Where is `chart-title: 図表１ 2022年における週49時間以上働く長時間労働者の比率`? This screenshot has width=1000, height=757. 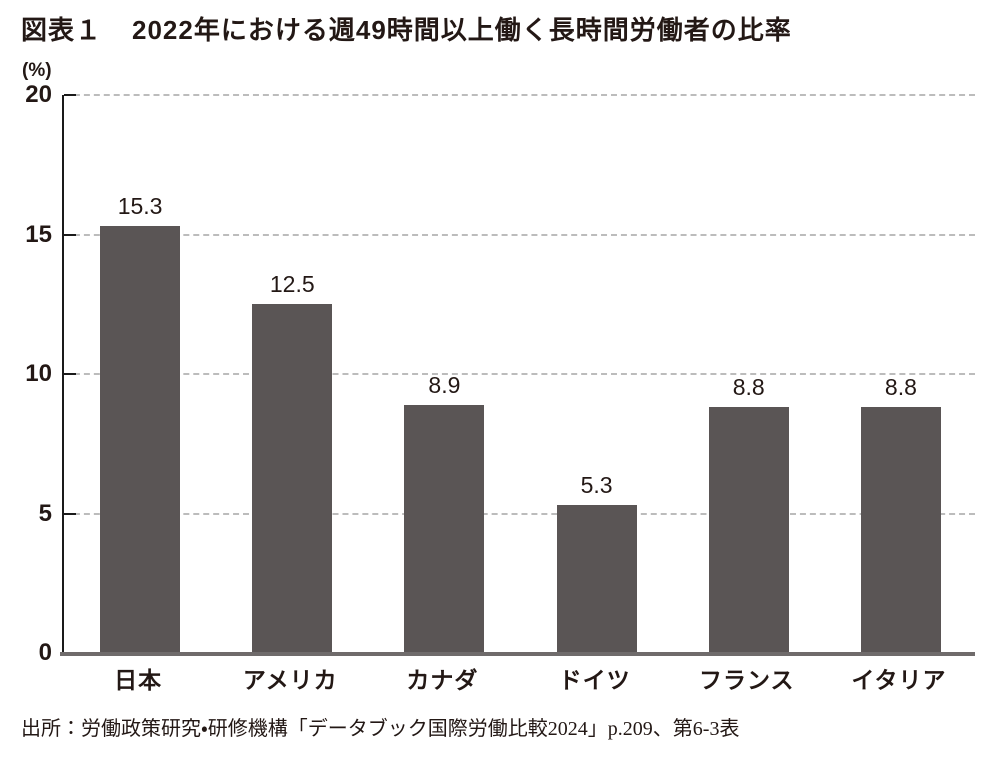
chart-title: 図表１ 2022年における週49時間以上働く長時間労働者の比率 is located at coordinates (406, 28).